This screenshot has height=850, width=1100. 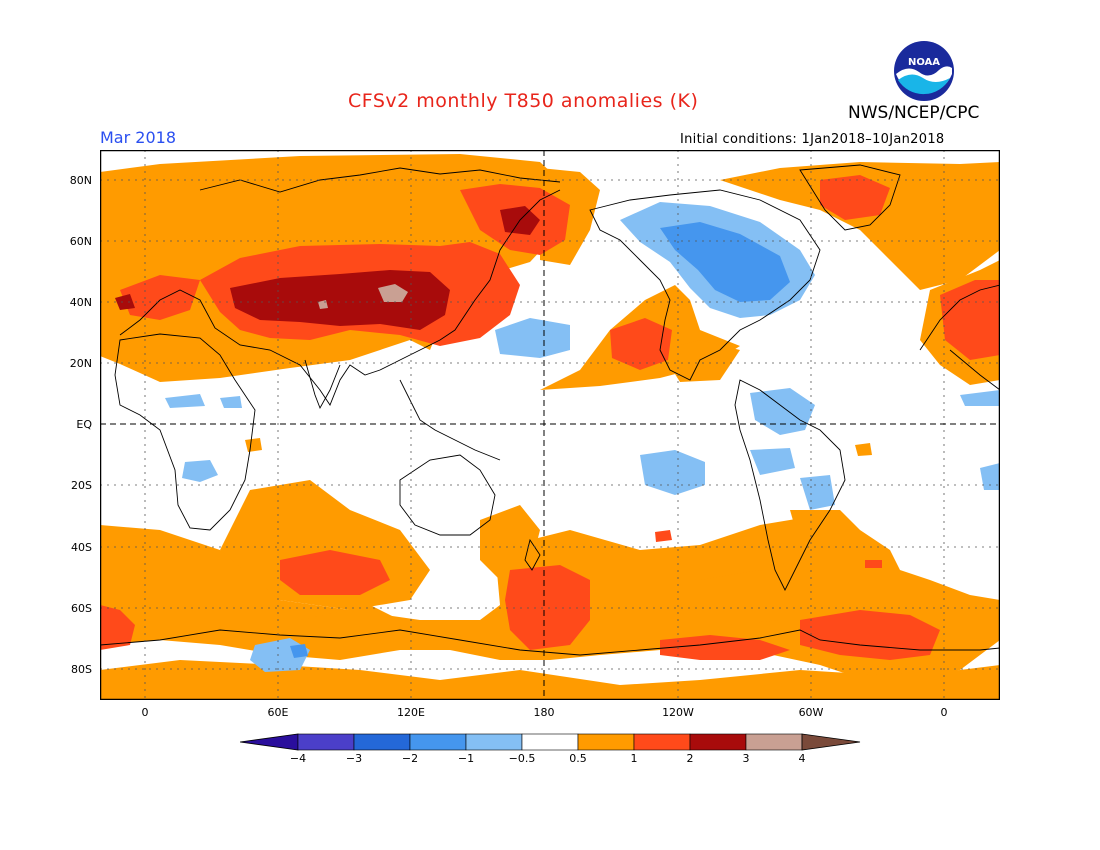 I want to click on lon-label: 120E, so click(x=411, y=712).